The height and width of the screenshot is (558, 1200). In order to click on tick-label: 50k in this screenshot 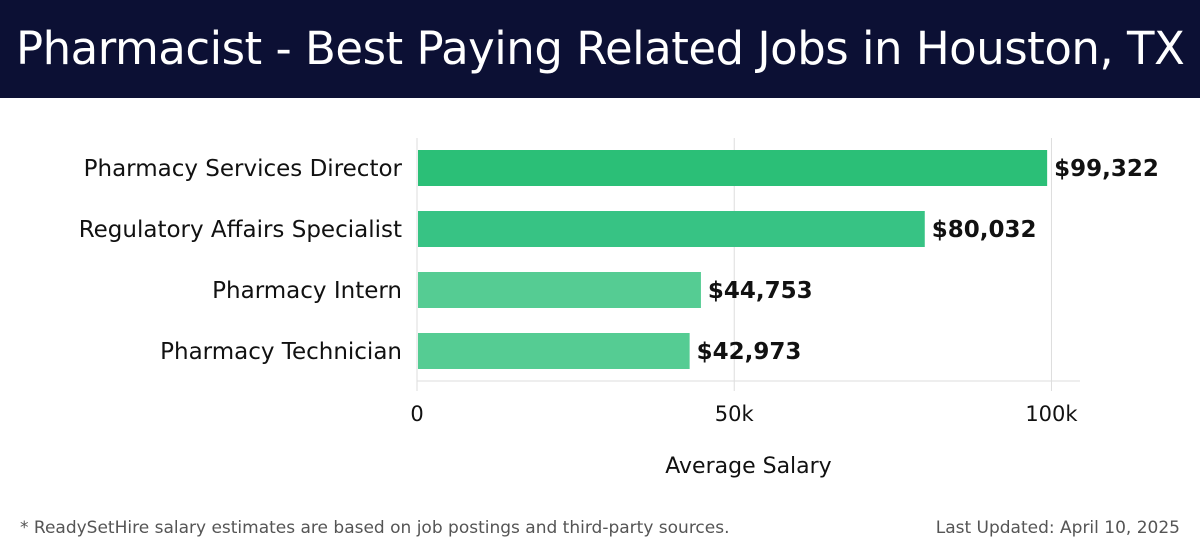, I will do `click(735, 414)`.